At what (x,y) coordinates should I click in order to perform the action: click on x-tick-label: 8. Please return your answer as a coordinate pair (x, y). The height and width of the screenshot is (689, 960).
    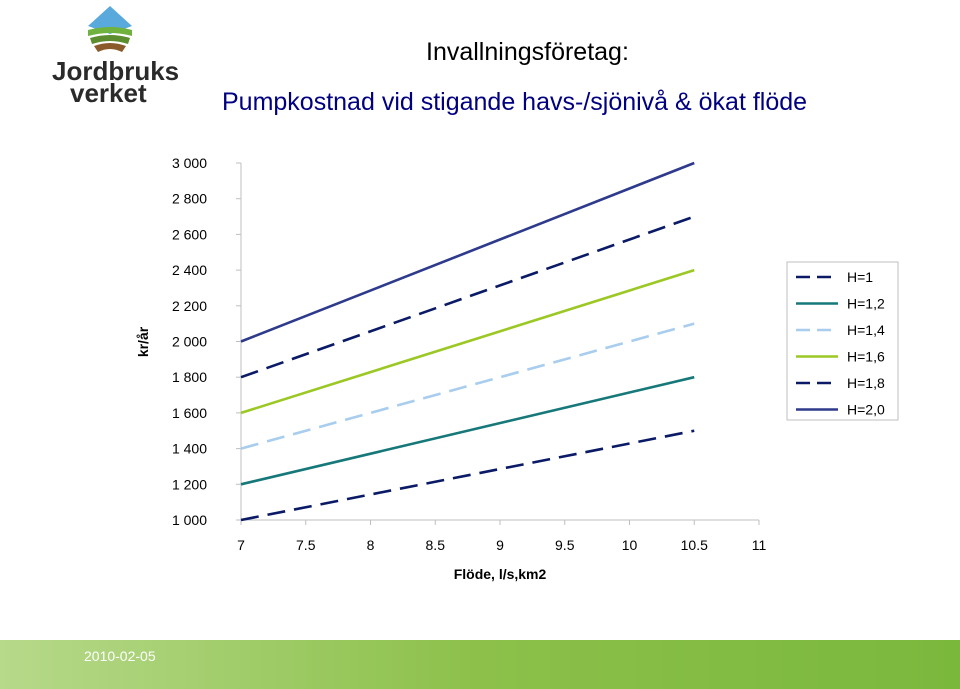
    Looking at the image, I should click on (371, 545).